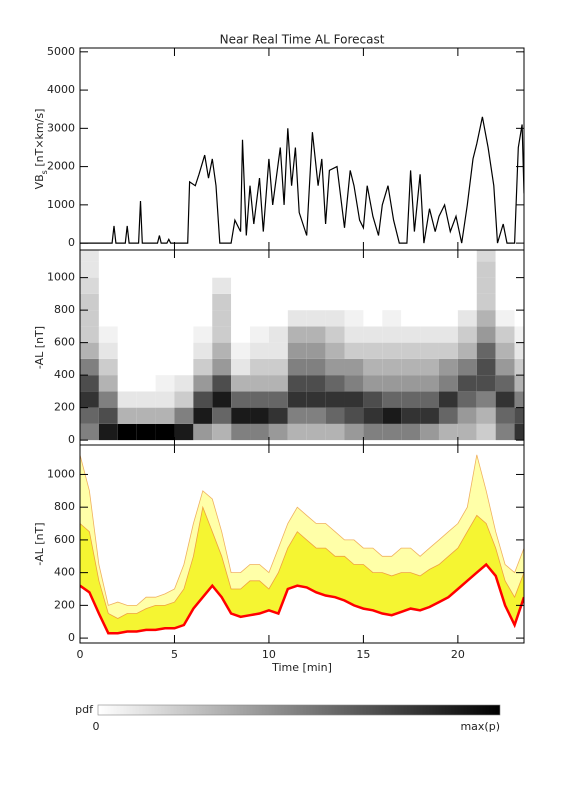 The image size is (576, 792). Describe the element at coordinates (301, 667) in the screenshot. I see `x-axis-label: Time [min]` at that location.